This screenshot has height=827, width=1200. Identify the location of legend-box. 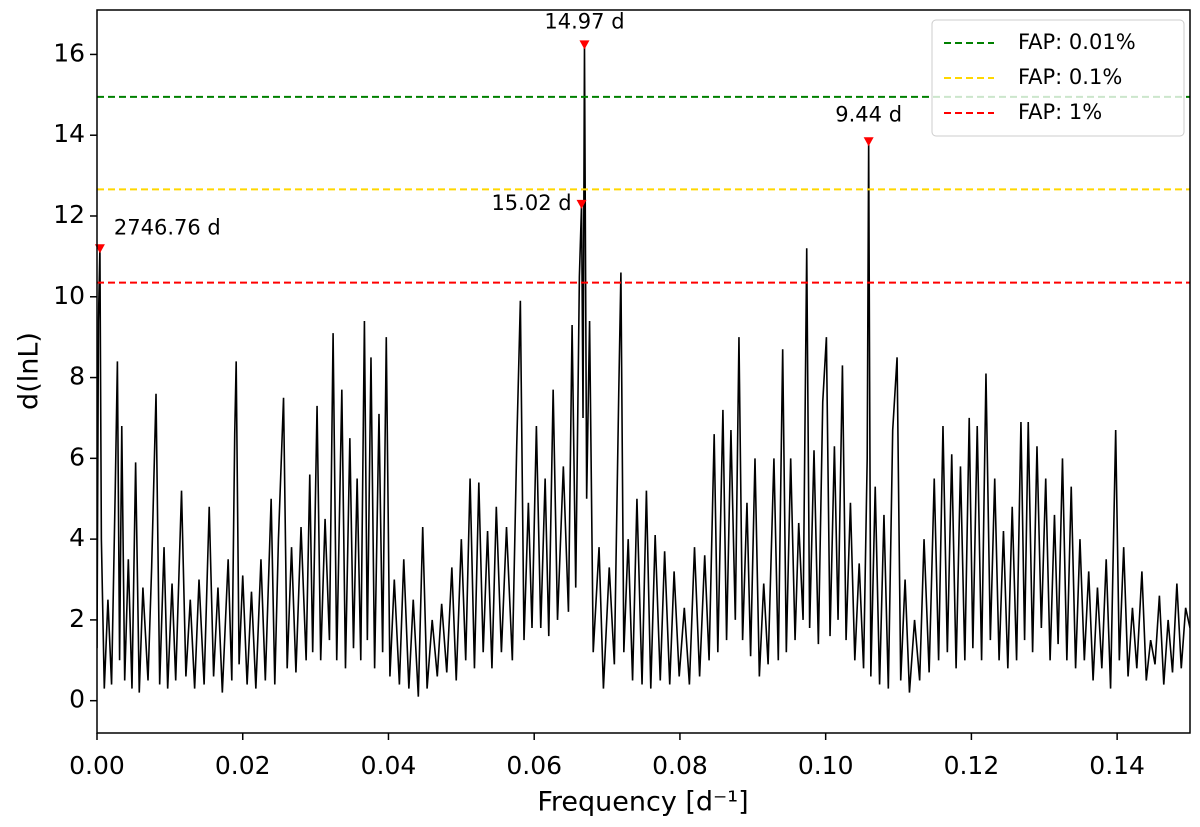
(1058, 78).